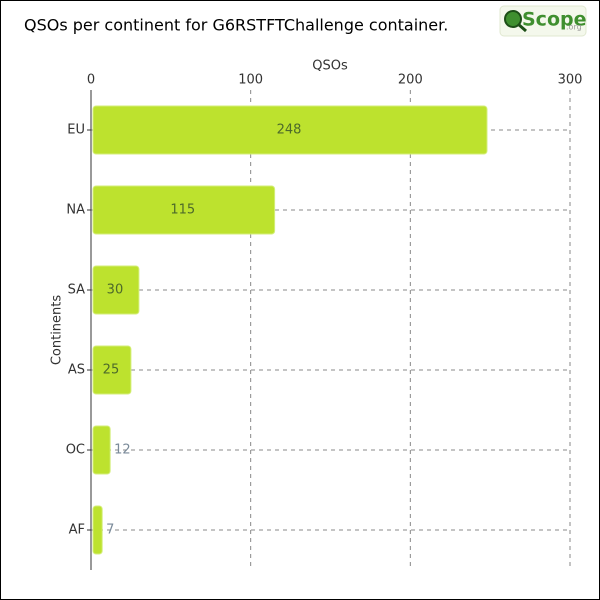 Image resolution: width=600 pixels, height=600 pixels. What do you see at coordinates (76, 130) in the screenshot?
I see `y-tick-label: EU` at bounding box center [76, 130].